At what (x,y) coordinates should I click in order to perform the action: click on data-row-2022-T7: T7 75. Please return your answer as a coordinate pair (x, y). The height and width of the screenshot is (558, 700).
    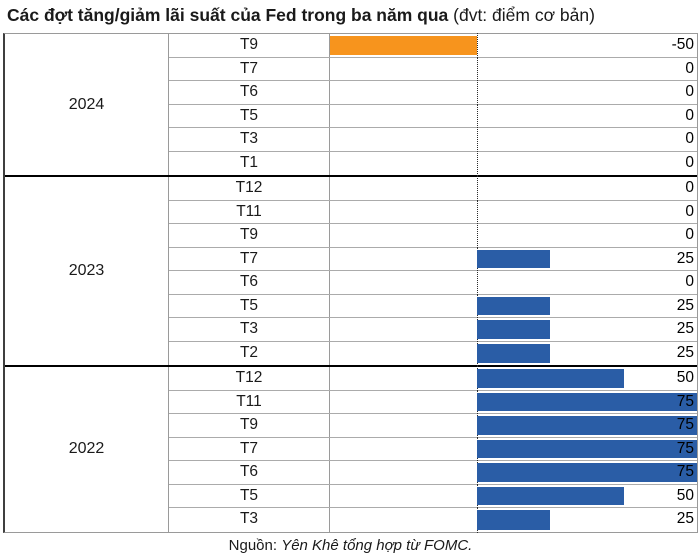
    Looking at the image, I should click on (433, 448).